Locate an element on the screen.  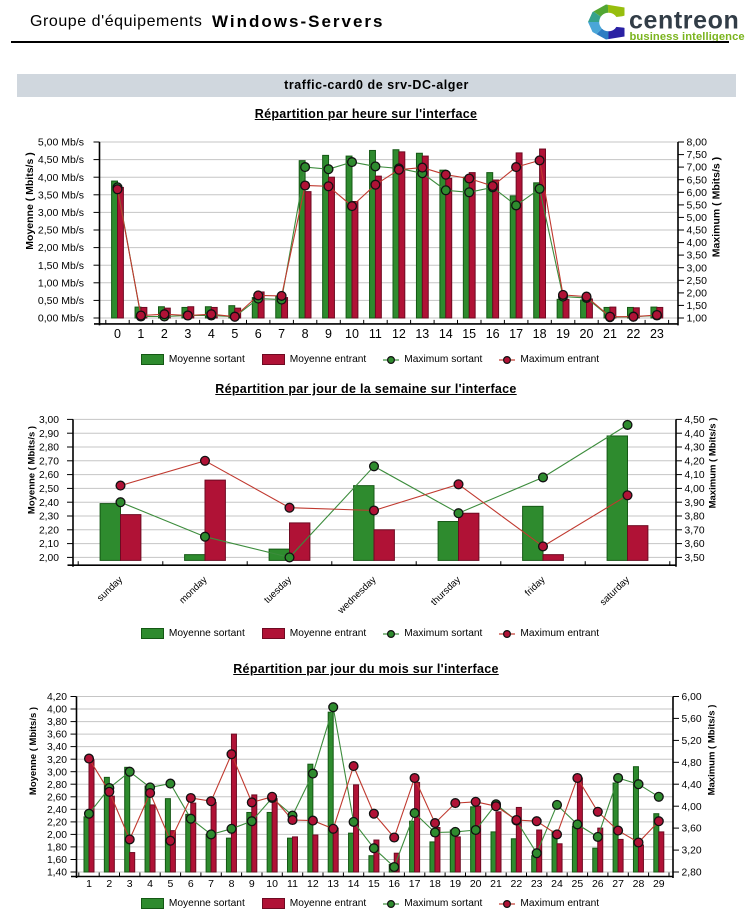
svg-text: 24 is located at coordinates (557, 884).